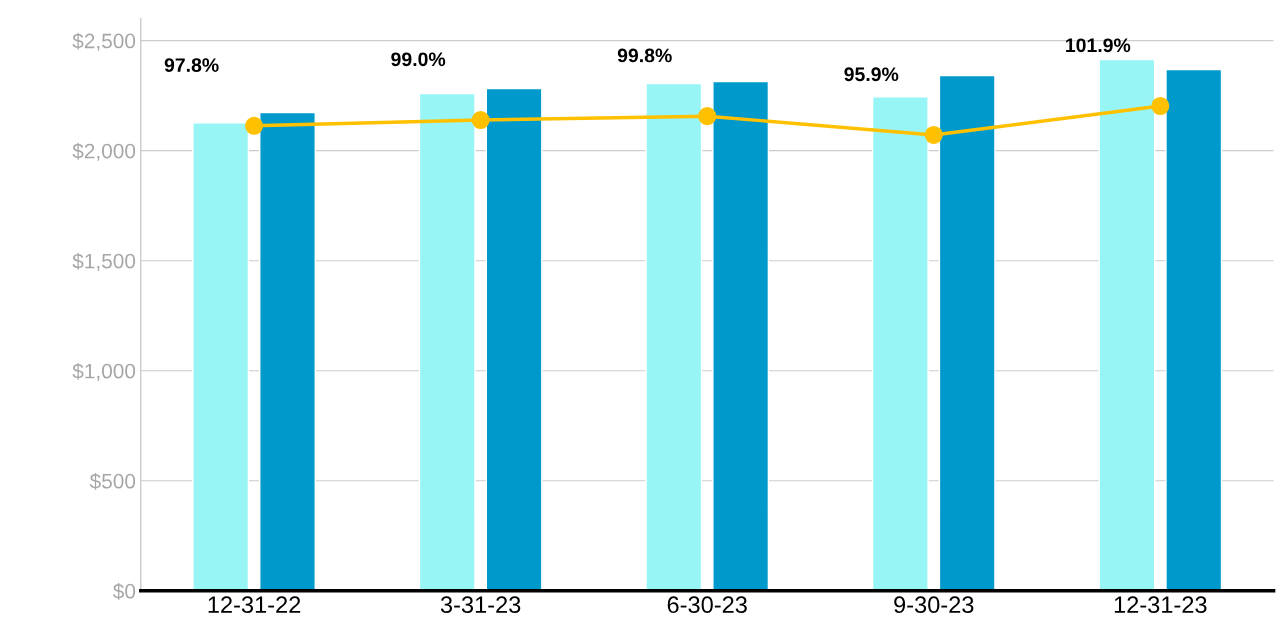  I want to click on data-label: 99.0%, so click(418, 59).